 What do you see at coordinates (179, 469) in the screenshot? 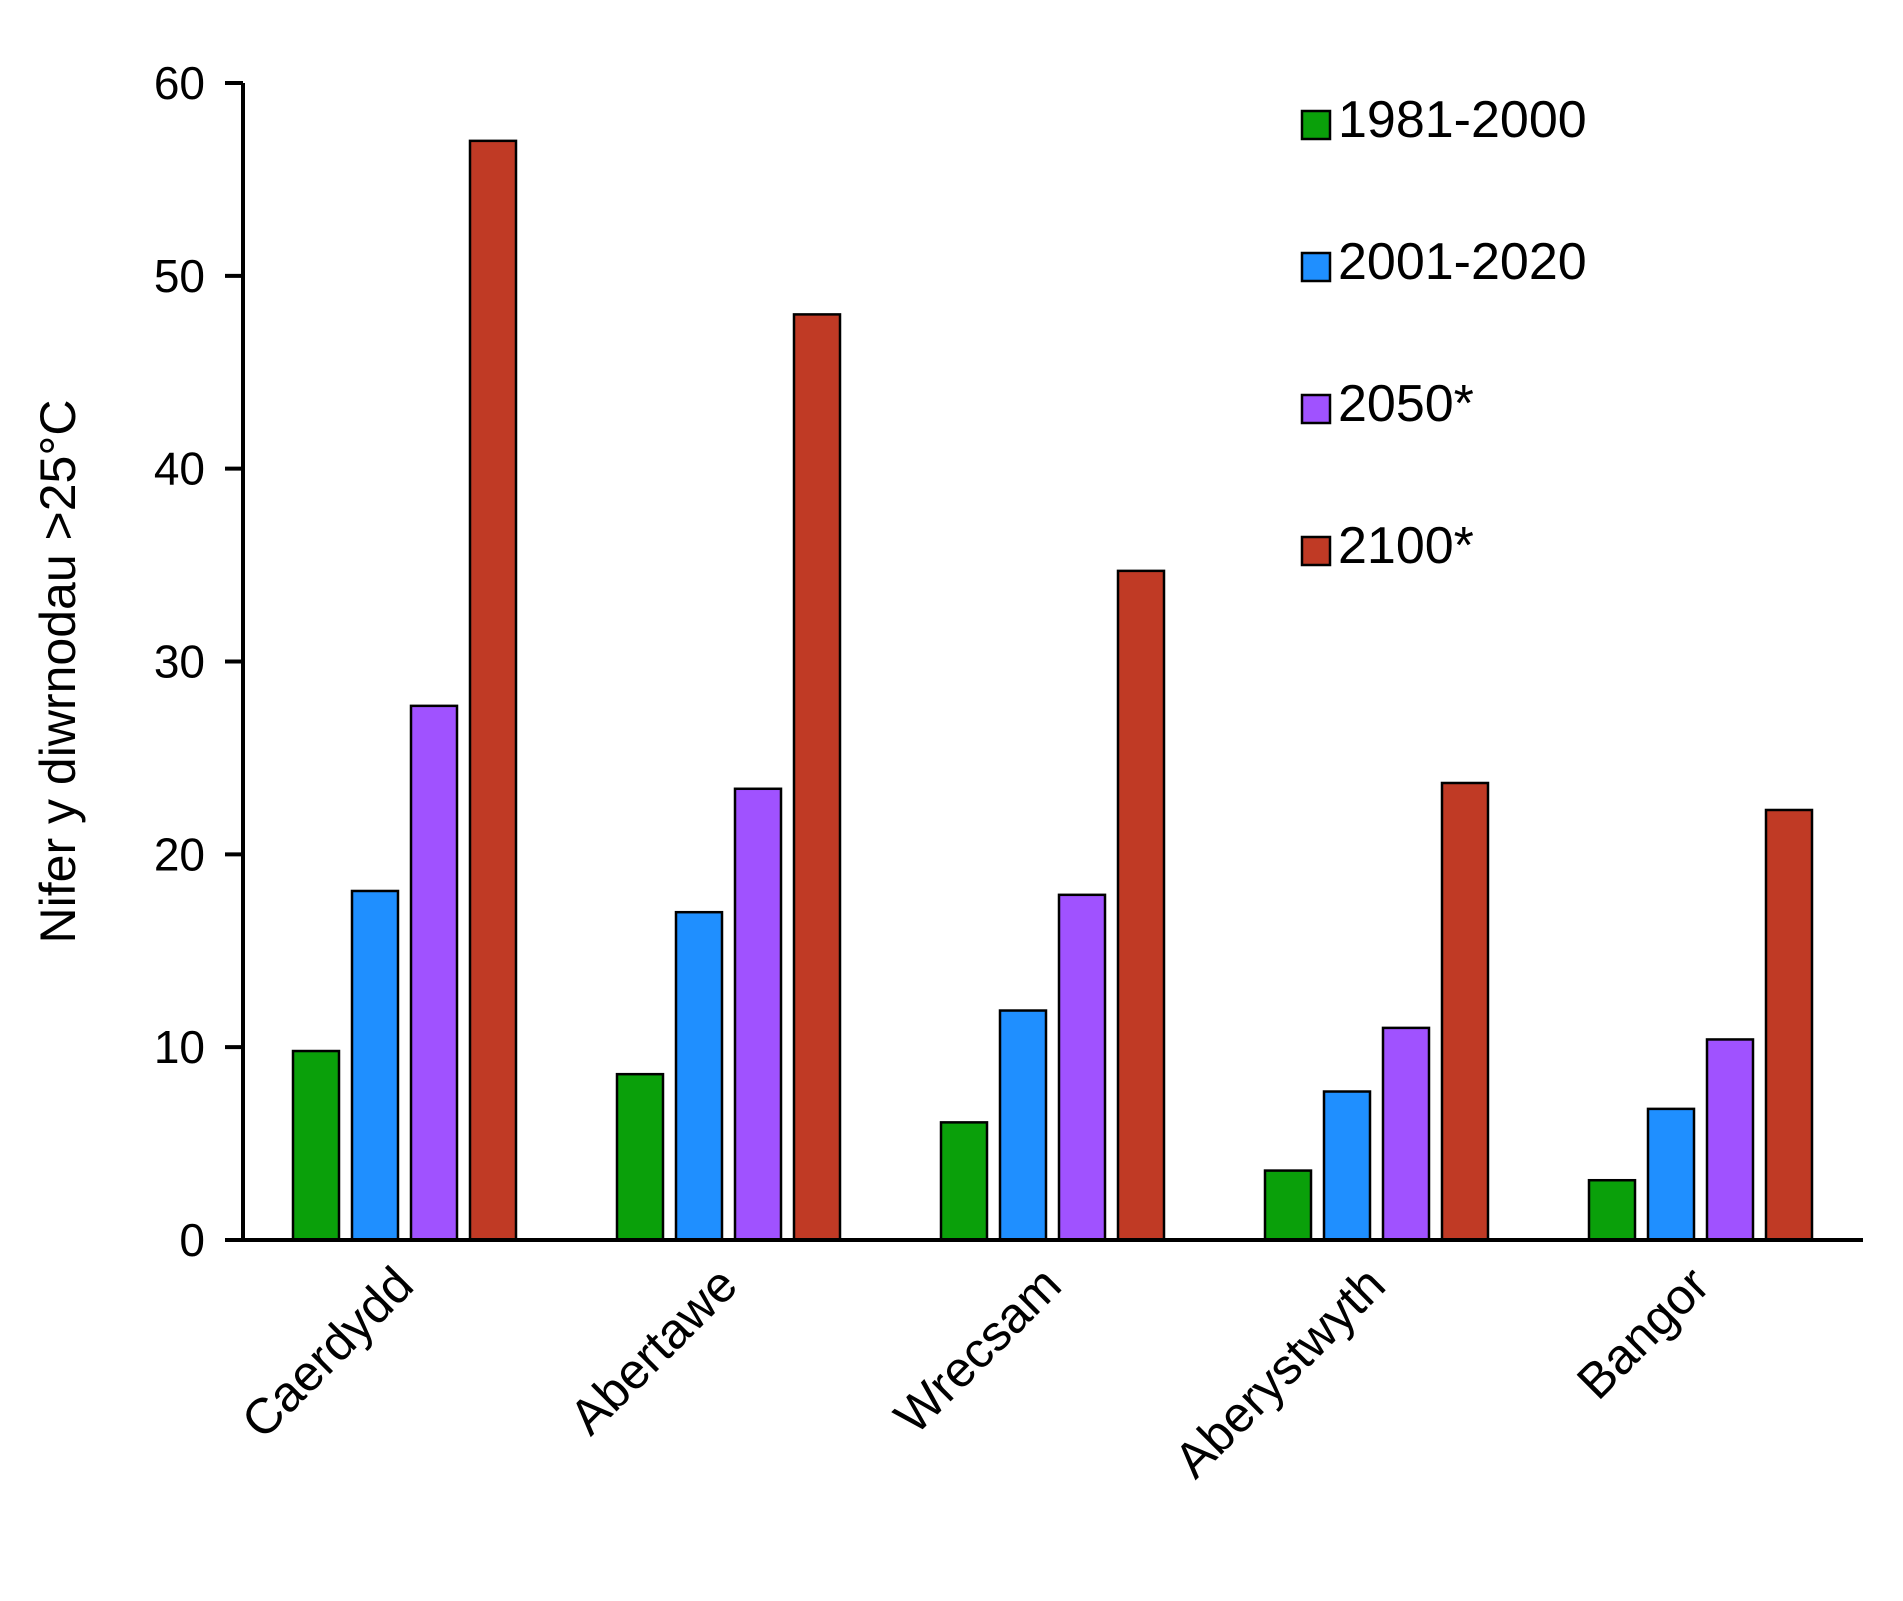
I see `y-tick-label: 40` at bounding box center [179, 469].